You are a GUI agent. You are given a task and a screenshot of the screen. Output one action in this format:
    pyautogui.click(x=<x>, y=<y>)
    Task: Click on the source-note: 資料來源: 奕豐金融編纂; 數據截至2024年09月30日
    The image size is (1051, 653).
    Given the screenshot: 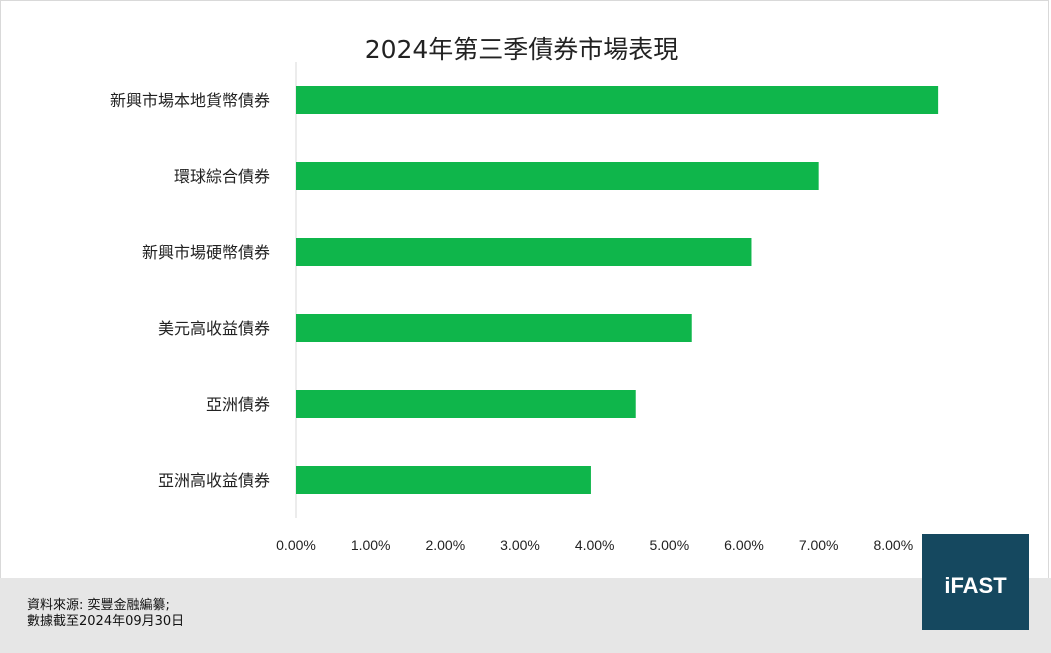 What is the action you would take?
    pyautogui.click(x=105, y=614)
    